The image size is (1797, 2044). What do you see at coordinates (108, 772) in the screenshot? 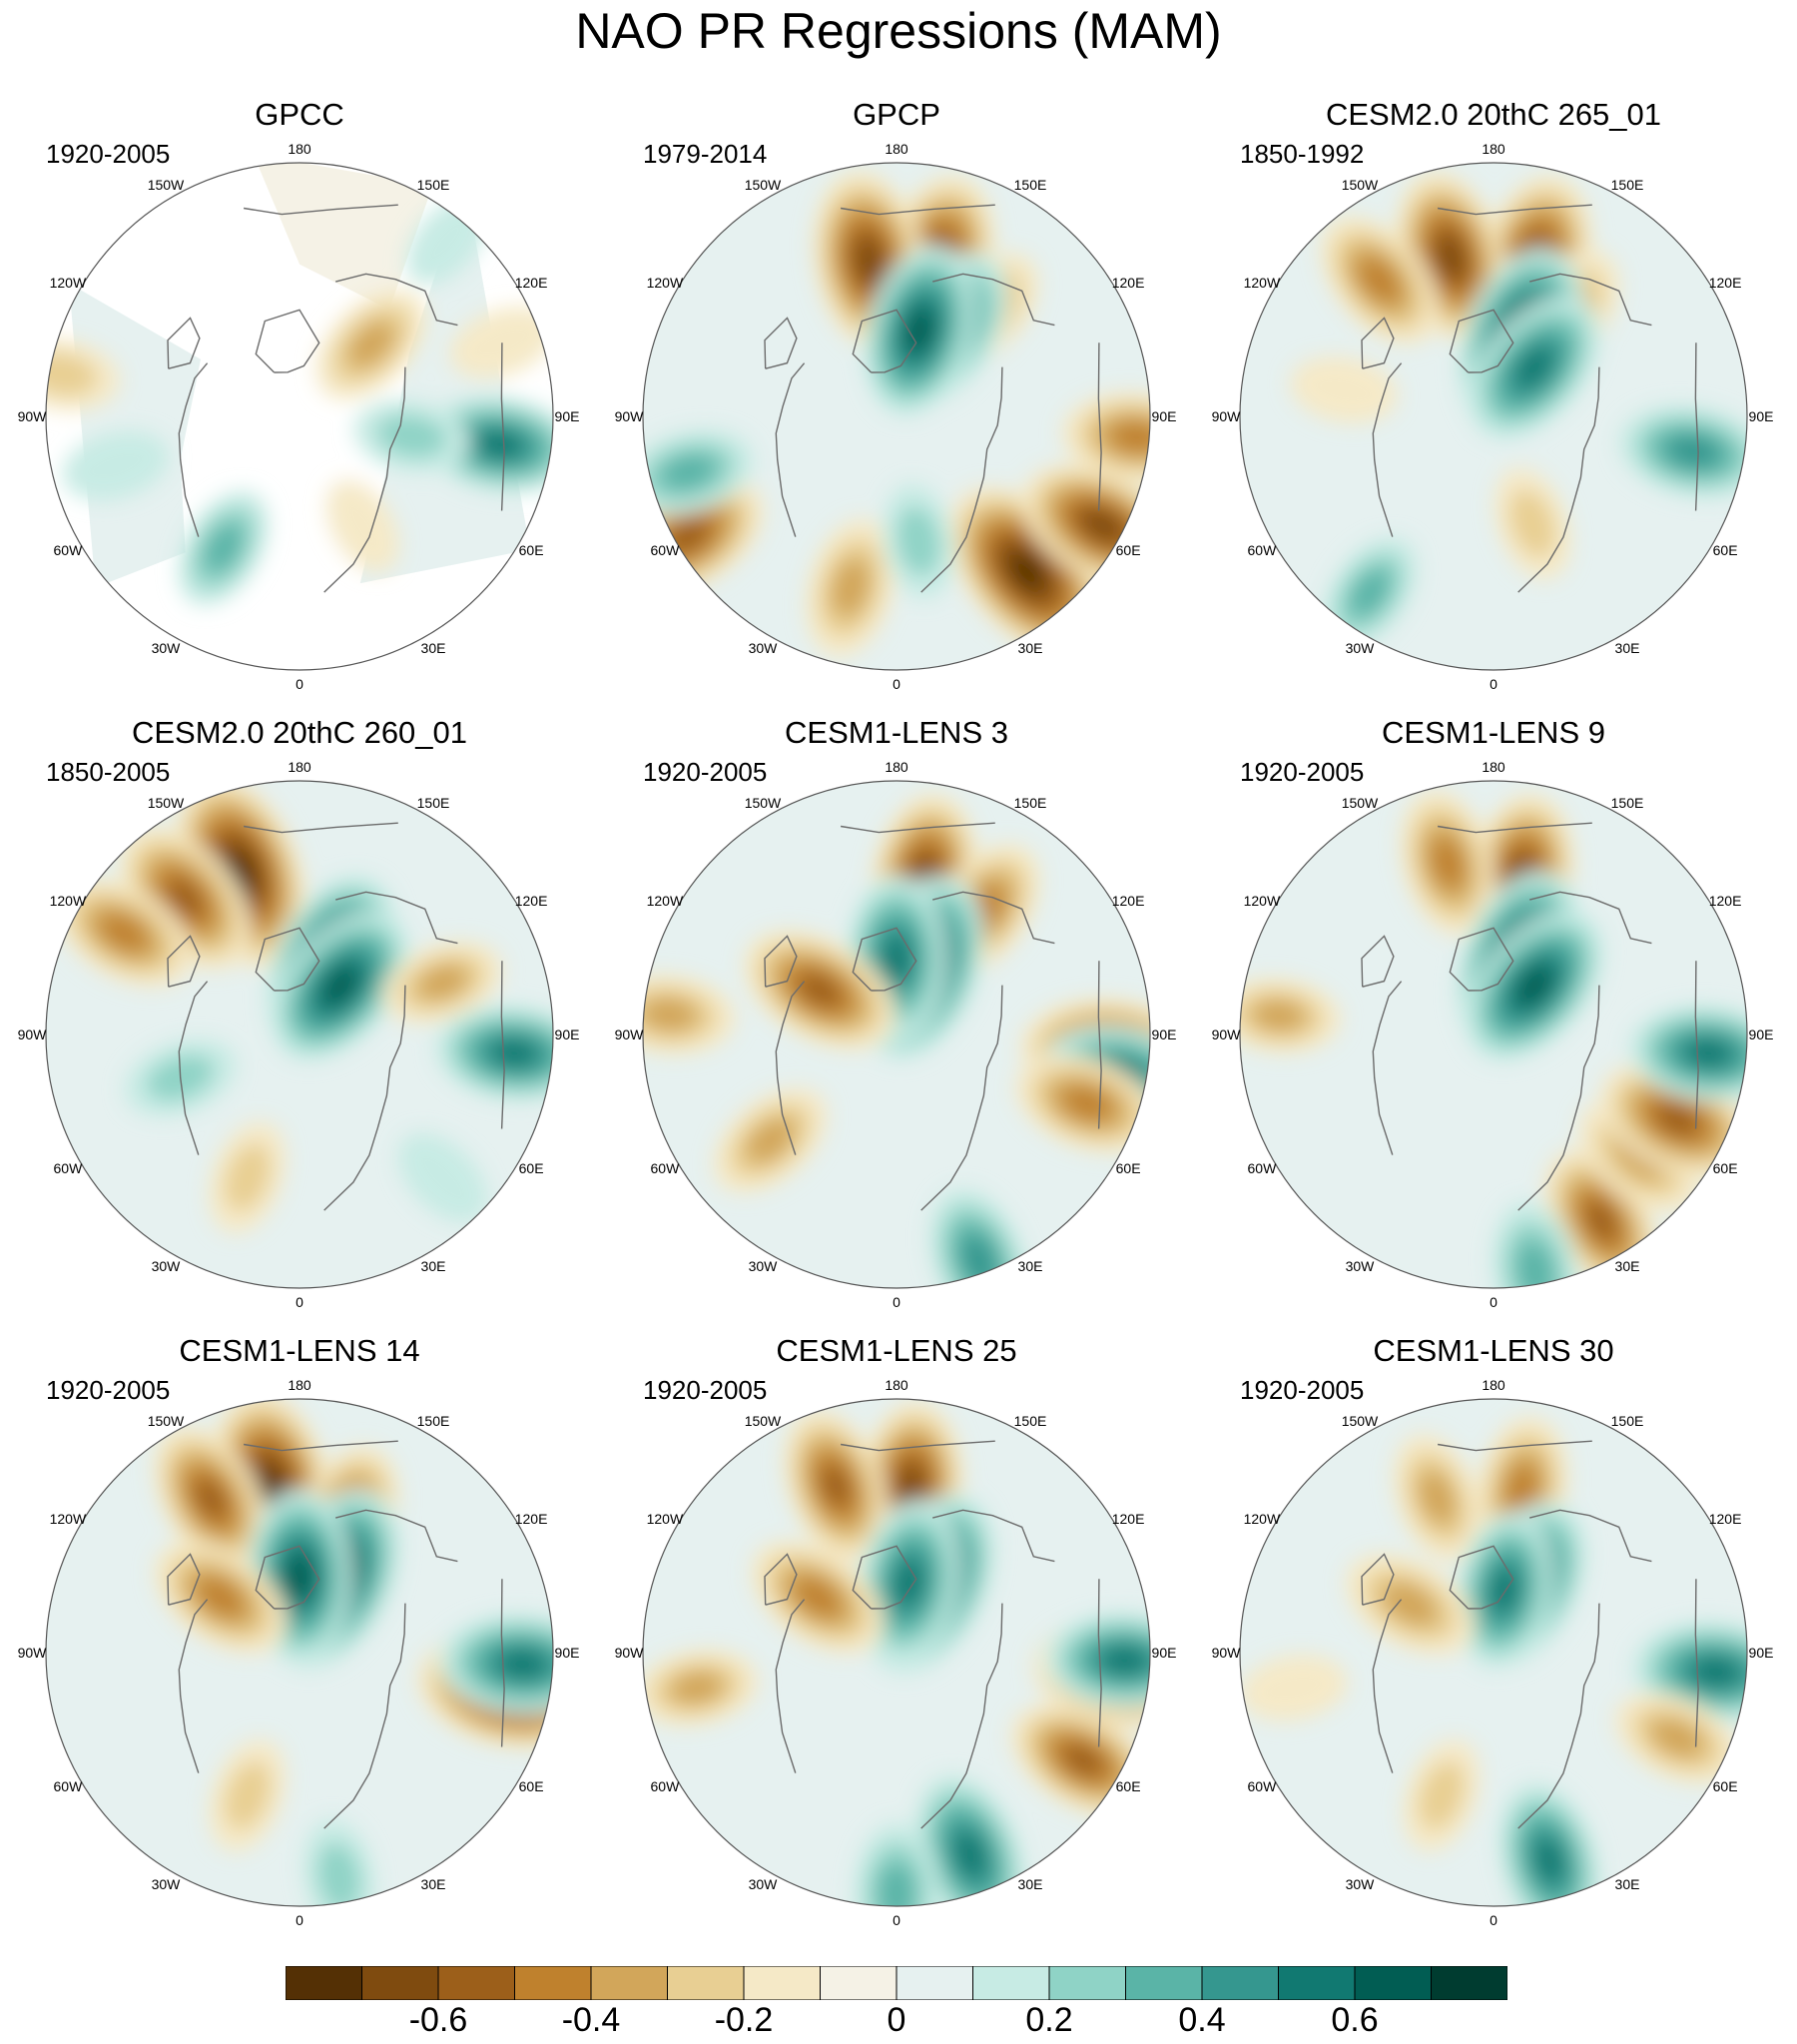
I see `panel-period: 1850-2005` at bounding box center [108, 772].